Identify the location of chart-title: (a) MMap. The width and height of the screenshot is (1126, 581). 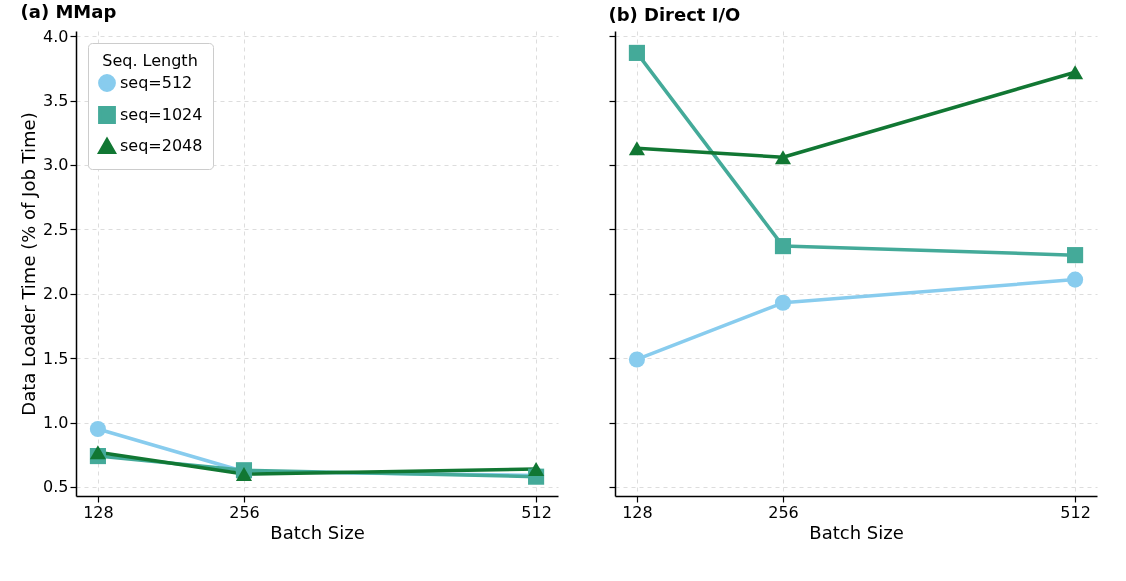
(68, 12).